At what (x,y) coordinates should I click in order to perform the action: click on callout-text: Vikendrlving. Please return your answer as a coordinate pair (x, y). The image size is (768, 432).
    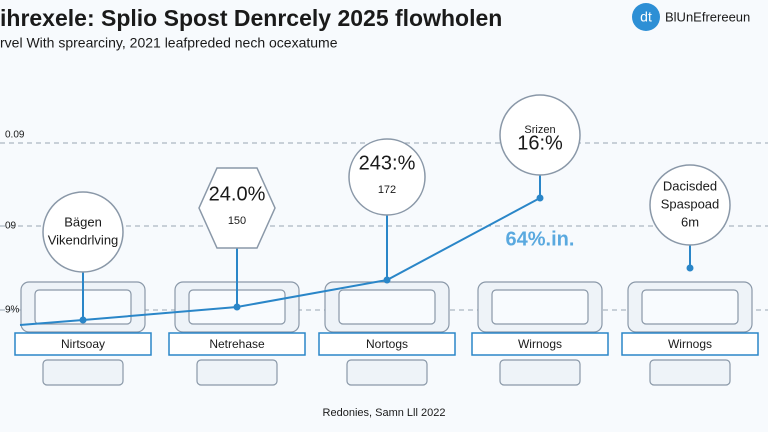
    Looking at the image, I should click on (83, 239).